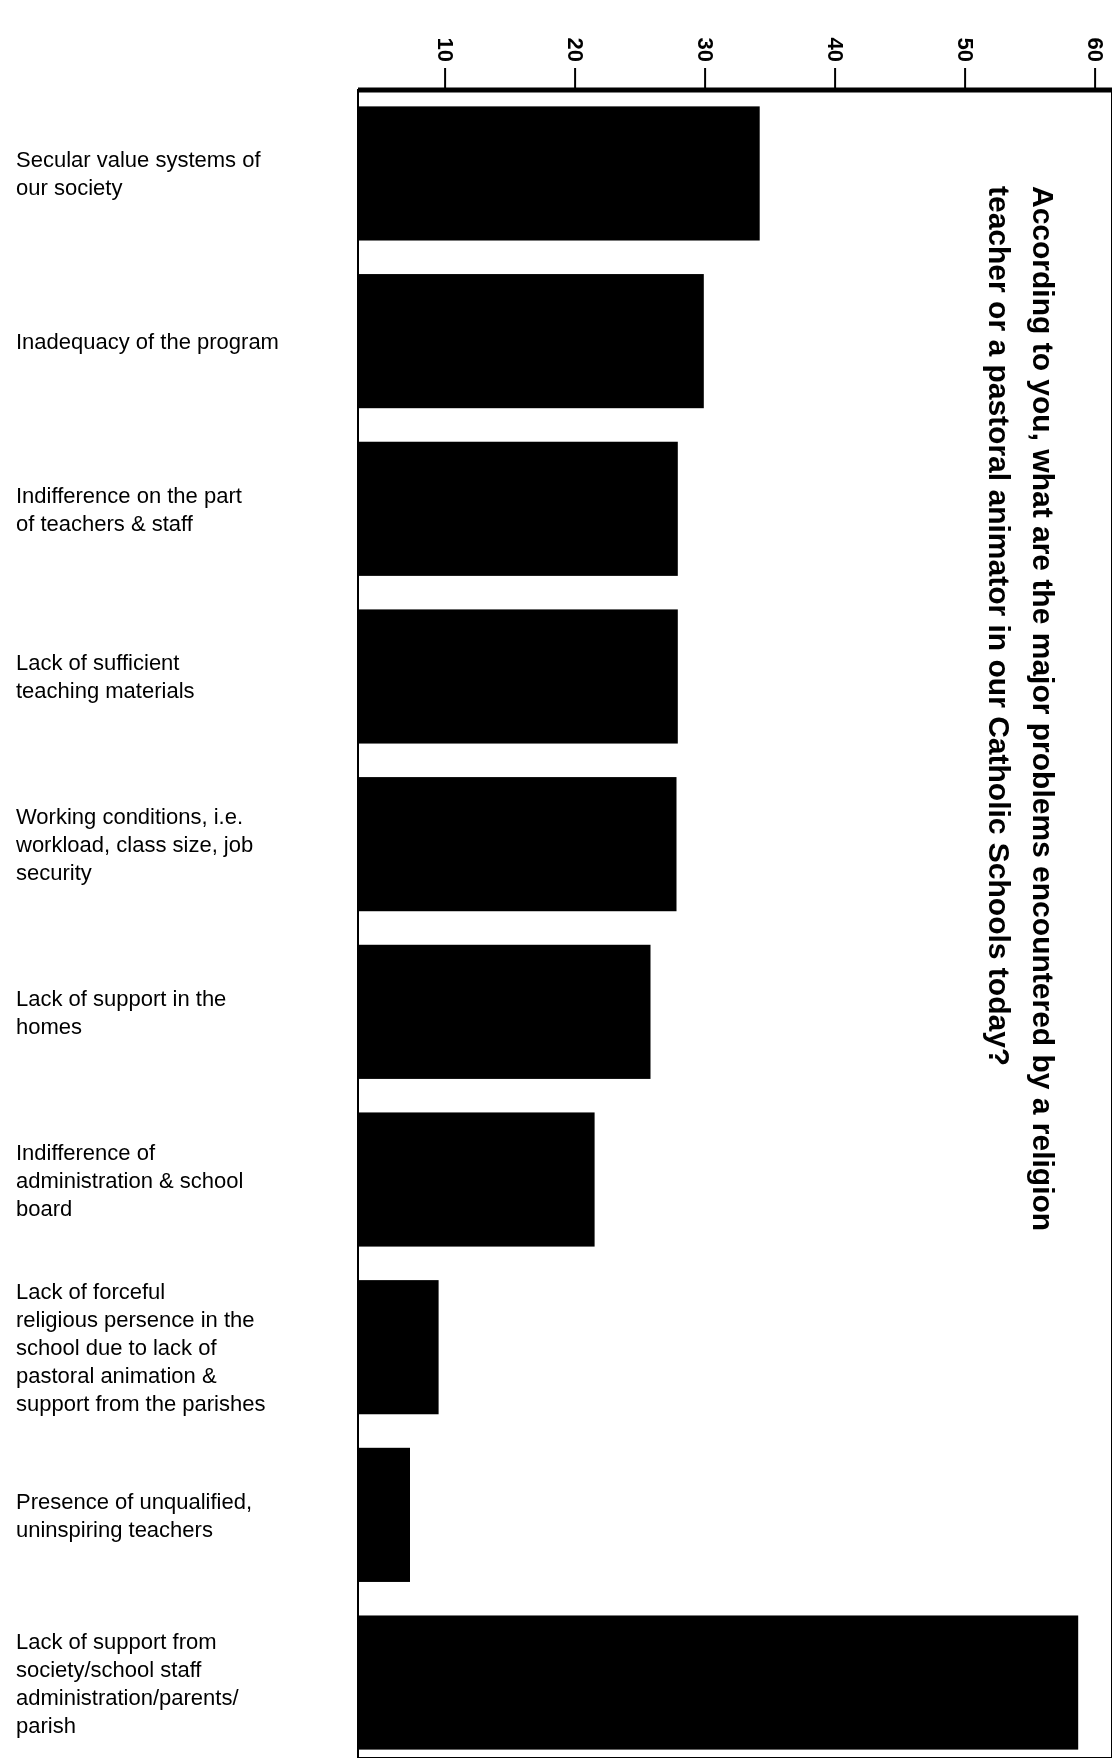 The height and width of the screenshot is (1758, 1120). Describe the element at coordinates (1095, 49) in the screenshot. I see `x-tick-label: 60` at that location.